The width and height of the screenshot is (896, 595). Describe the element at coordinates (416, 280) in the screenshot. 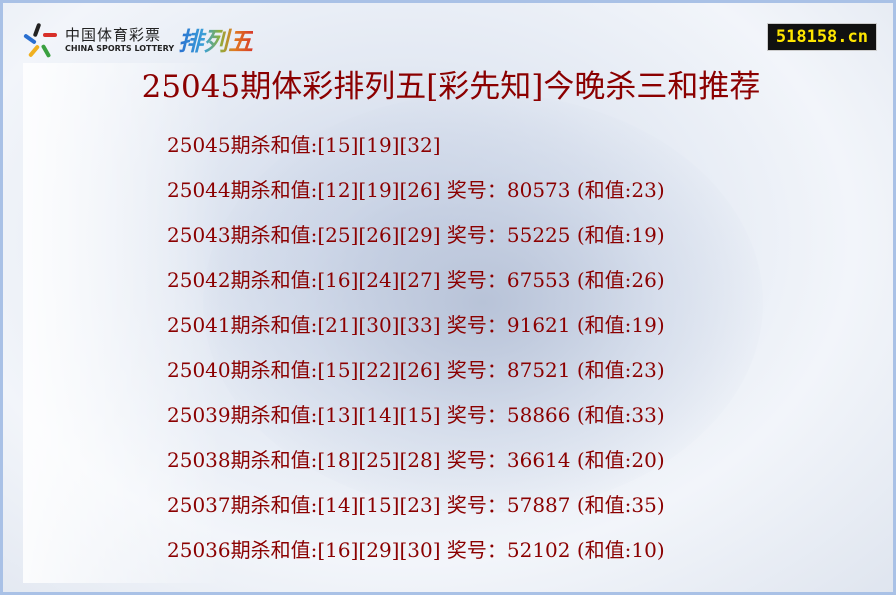

I see `list-item: 25042期杀和值:[16][24][27] 奖号：67553 (和值:26)` at that location.